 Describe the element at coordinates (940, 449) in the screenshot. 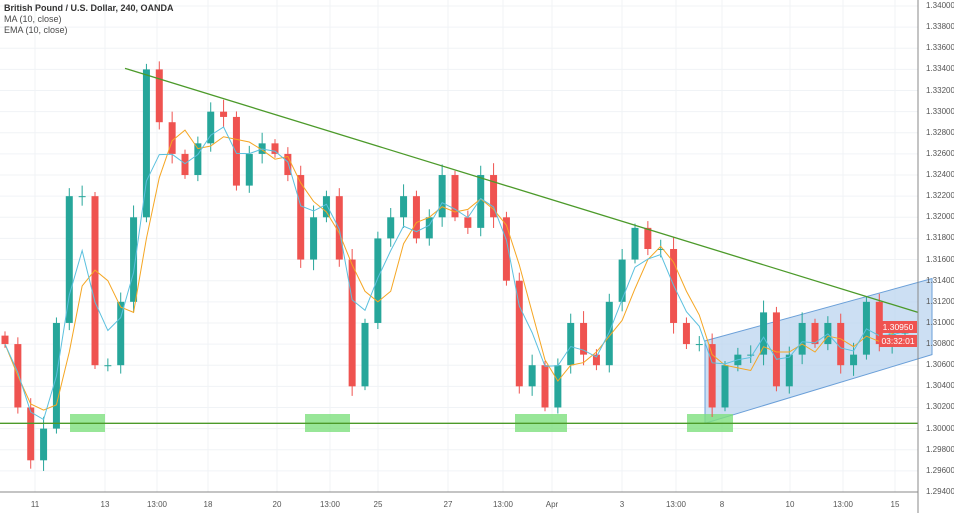

I see `price-axis-label: 1.29800` at that location.